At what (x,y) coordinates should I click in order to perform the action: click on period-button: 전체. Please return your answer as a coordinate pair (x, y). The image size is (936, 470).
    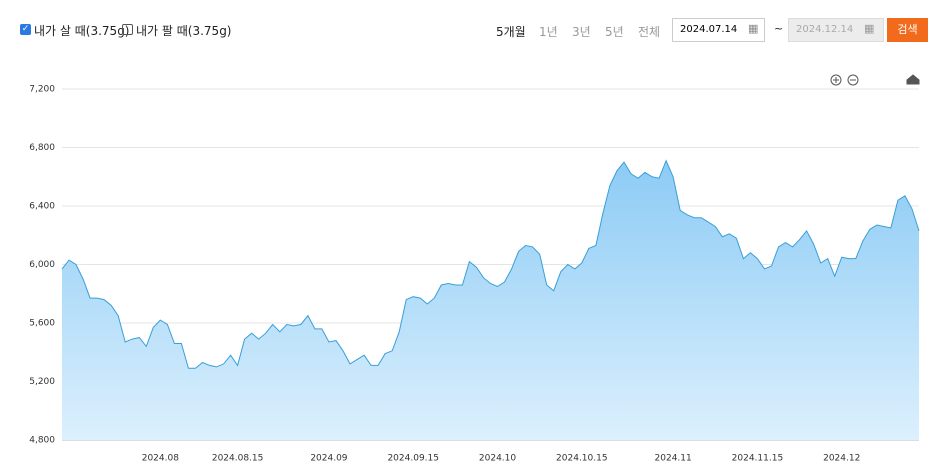
    Looking at the image, I should click on (649, 32).